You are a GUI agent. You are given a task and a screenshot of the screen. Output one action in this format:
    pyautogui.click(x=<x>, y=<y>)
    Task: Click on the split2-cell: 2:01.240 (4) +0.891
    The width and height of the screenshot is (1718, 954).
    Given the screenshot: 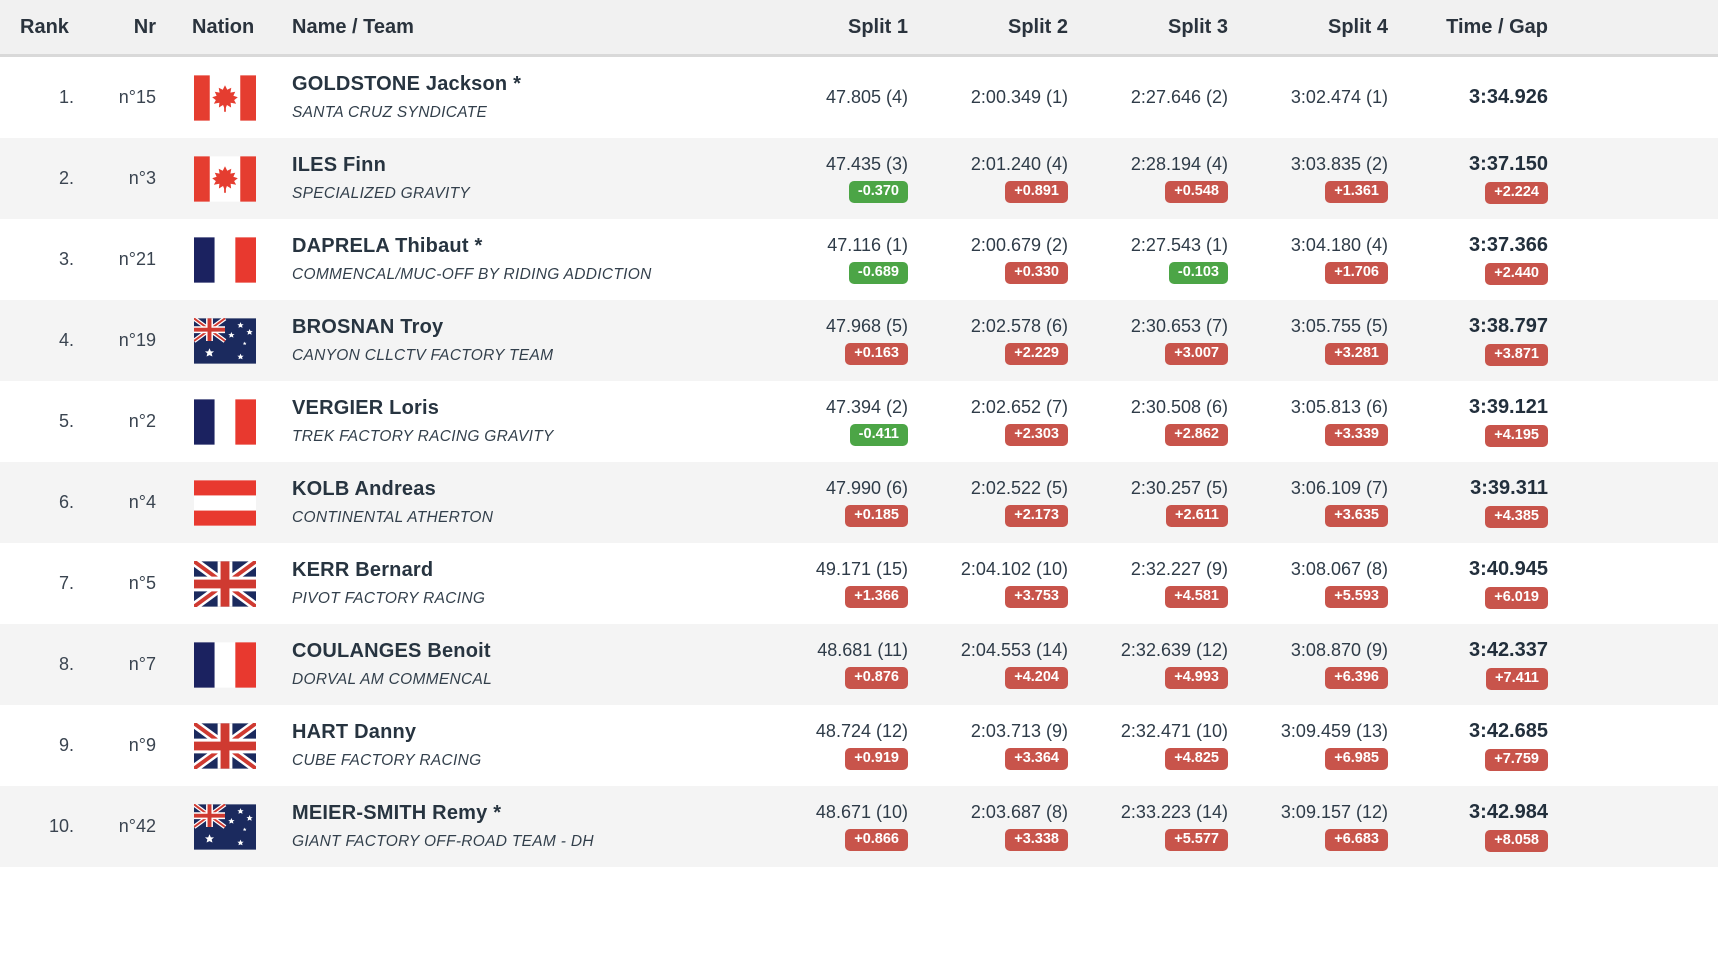 What is the action you would take?
    pyautogui.click(x=988, y=179)
    